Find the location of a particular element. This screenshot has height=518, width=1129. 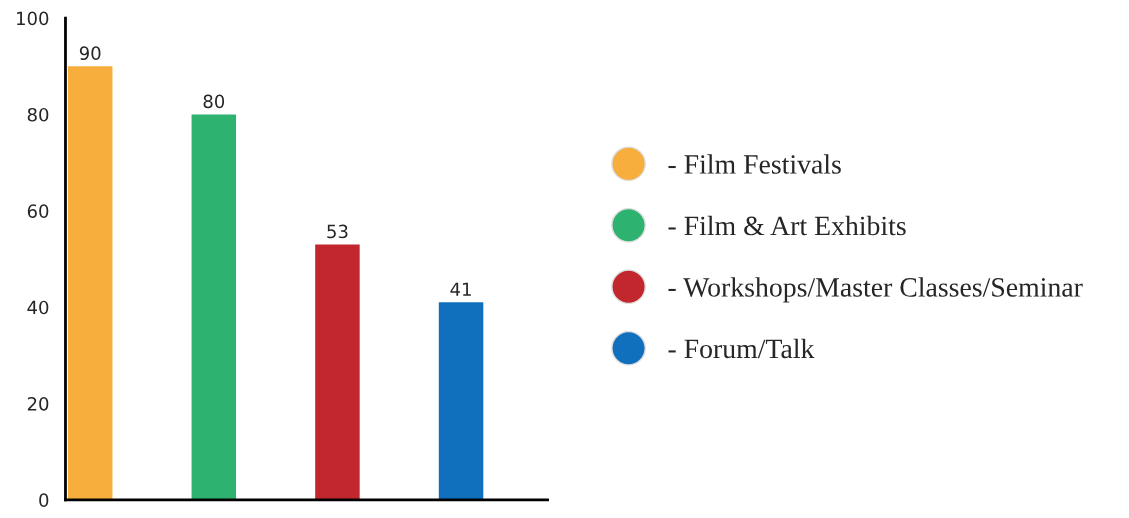

legend-label: - Forum/Talk is located at coordinates (741, 348).